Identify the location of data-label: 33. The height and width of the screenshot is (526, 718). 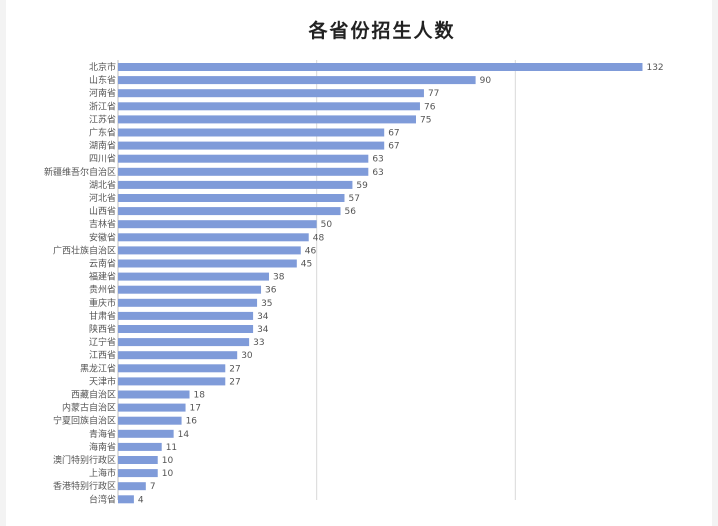
(258, 343).